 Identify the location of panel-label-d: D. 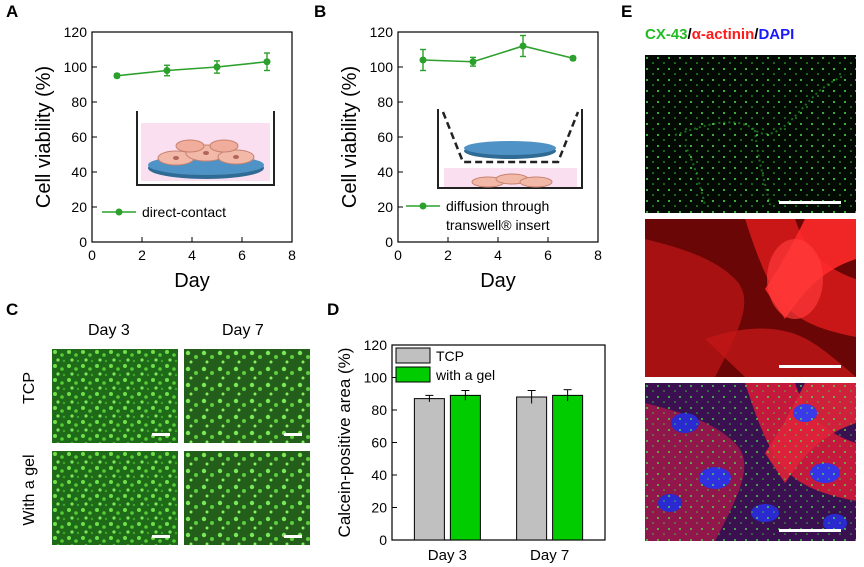
(333, 309).